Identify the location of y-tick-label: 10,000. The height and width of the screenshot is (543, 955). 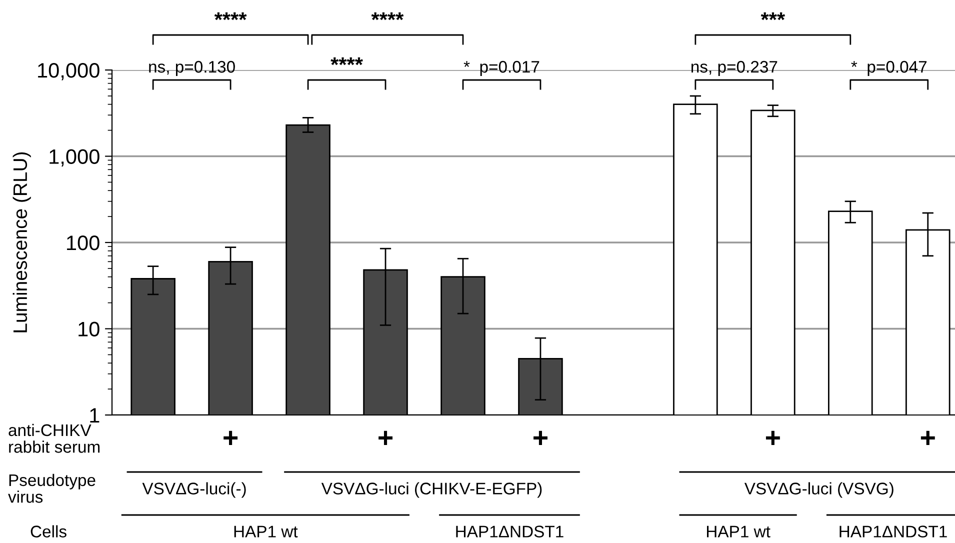
(69, 71).